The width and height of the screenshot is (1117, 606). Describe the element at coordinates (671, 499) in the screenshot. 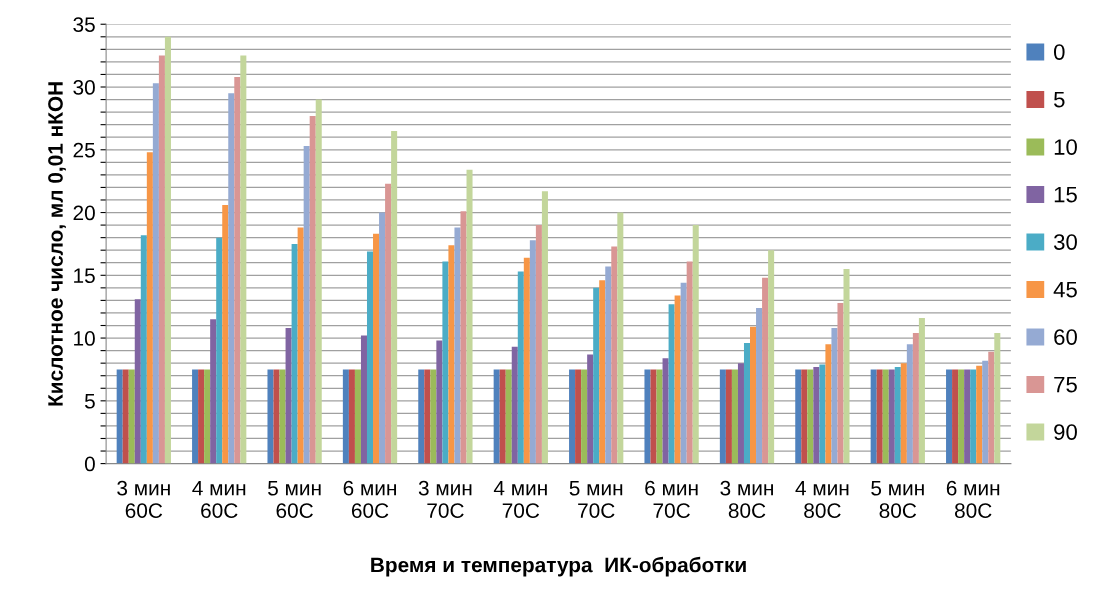

I see `x-tick-label: 6 мин 70С` at that location.